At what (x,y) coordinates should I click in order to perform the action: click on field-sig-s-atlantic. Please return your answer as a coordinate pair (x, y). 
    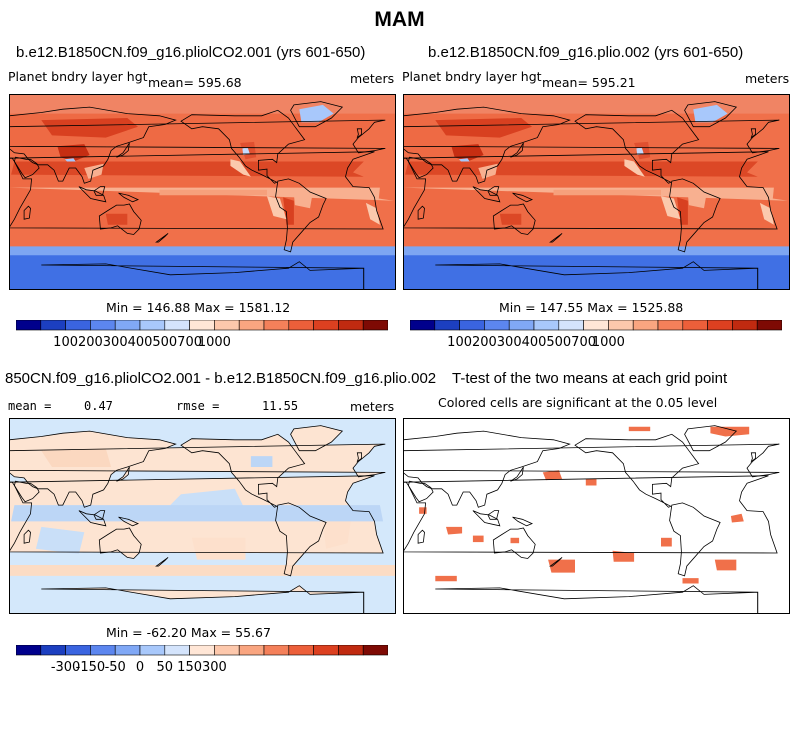
    Looking at the image, I should click on (725, 565).